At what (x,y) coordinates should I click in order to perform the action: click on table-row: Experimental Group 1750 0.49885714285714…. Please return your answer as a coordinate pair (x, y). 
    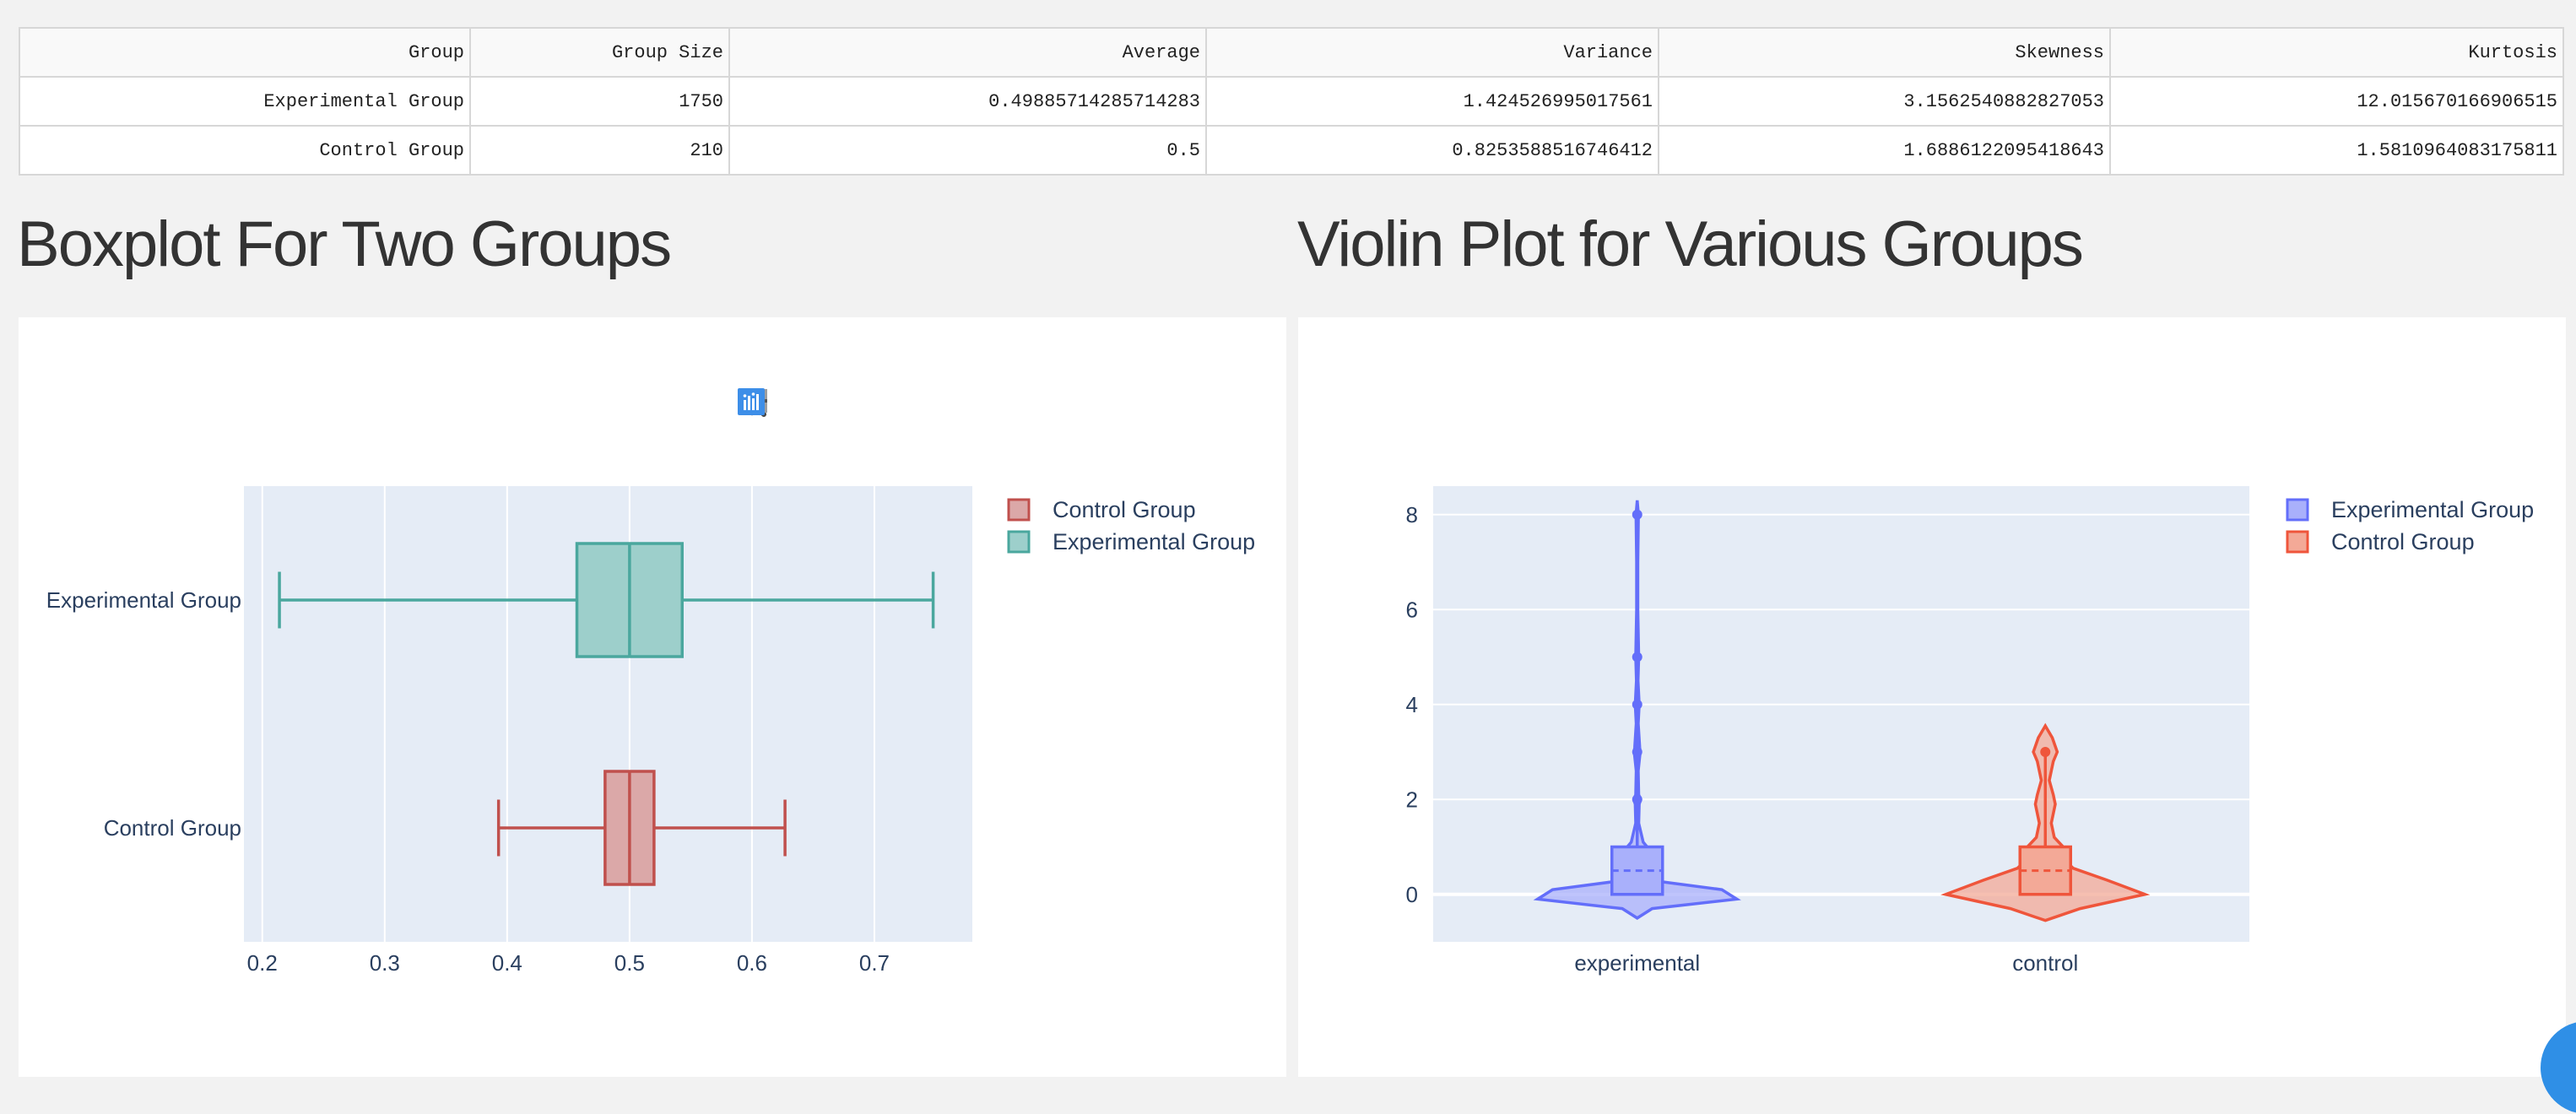
    Looking at the image, I should click on (1291, 101).